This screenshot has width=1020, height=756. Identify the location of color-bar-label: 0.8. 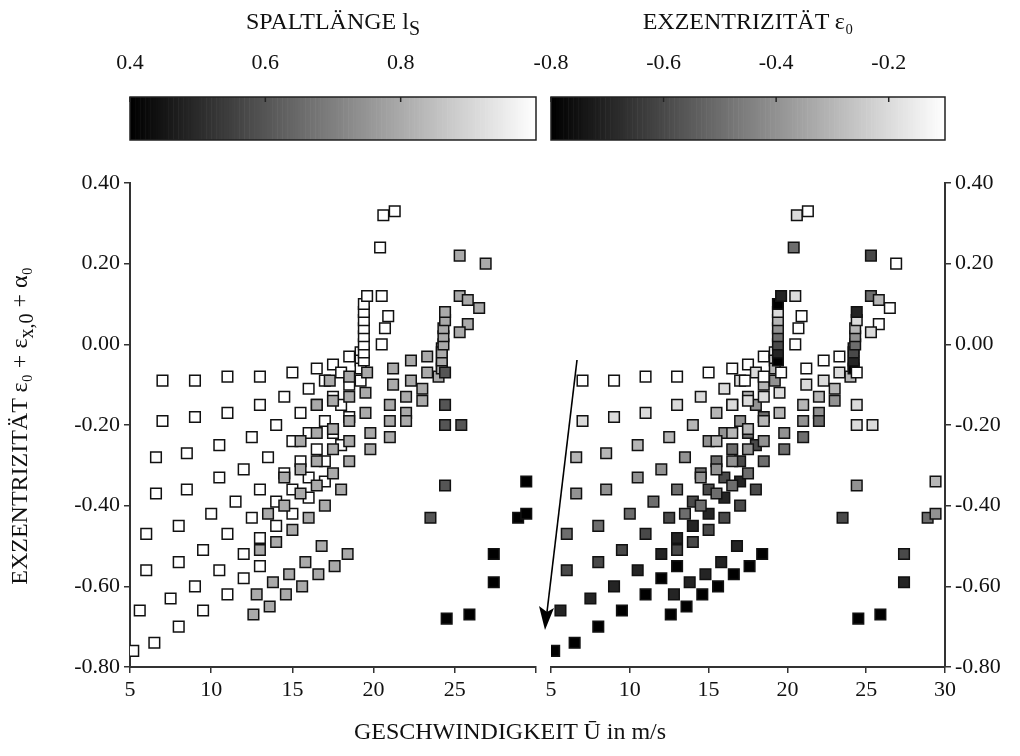
(400, 61).